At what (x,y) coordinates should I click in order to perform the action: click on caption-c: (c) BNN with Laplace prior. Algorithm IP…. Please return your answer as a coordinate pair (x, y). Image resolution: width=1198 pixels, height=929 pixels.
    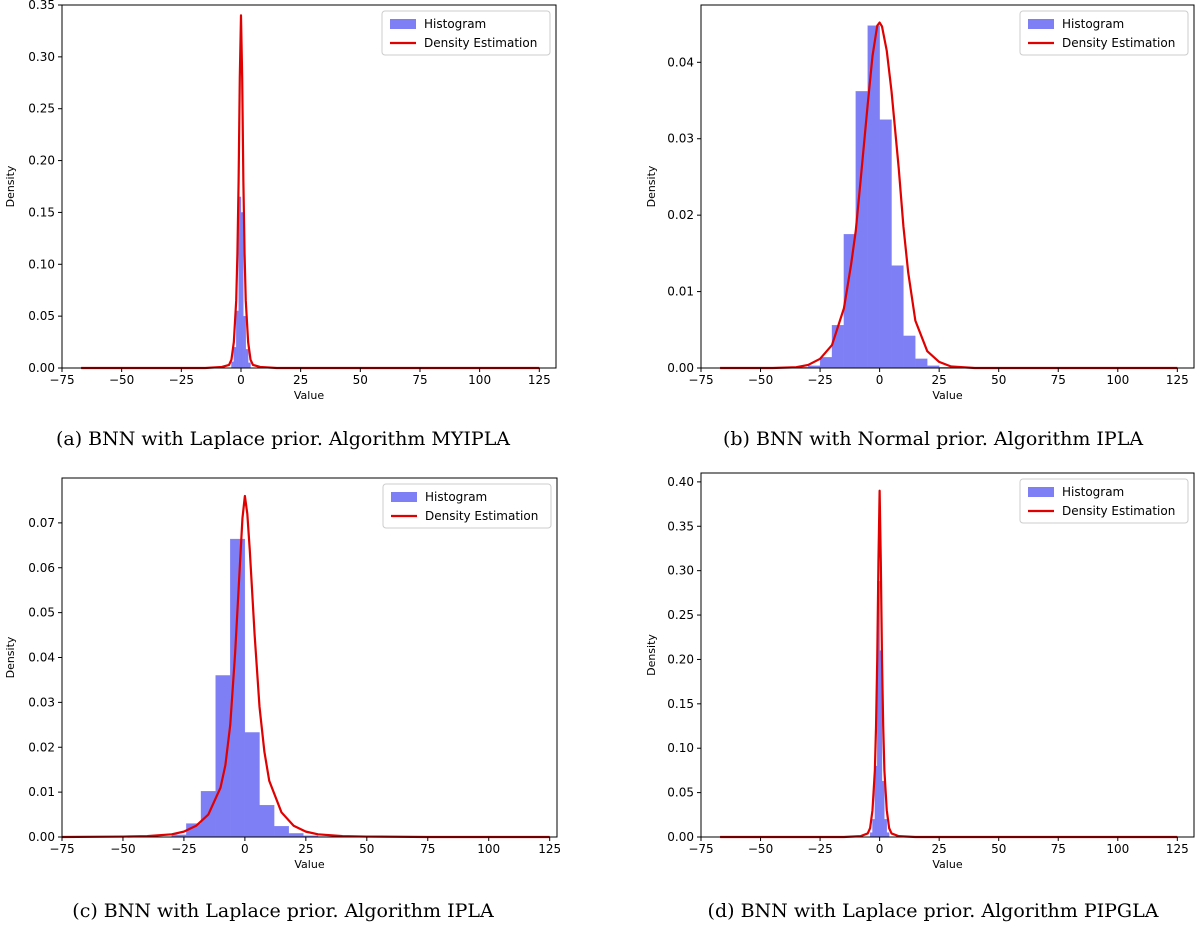
    Looking at the image, I should click on (283, 911).